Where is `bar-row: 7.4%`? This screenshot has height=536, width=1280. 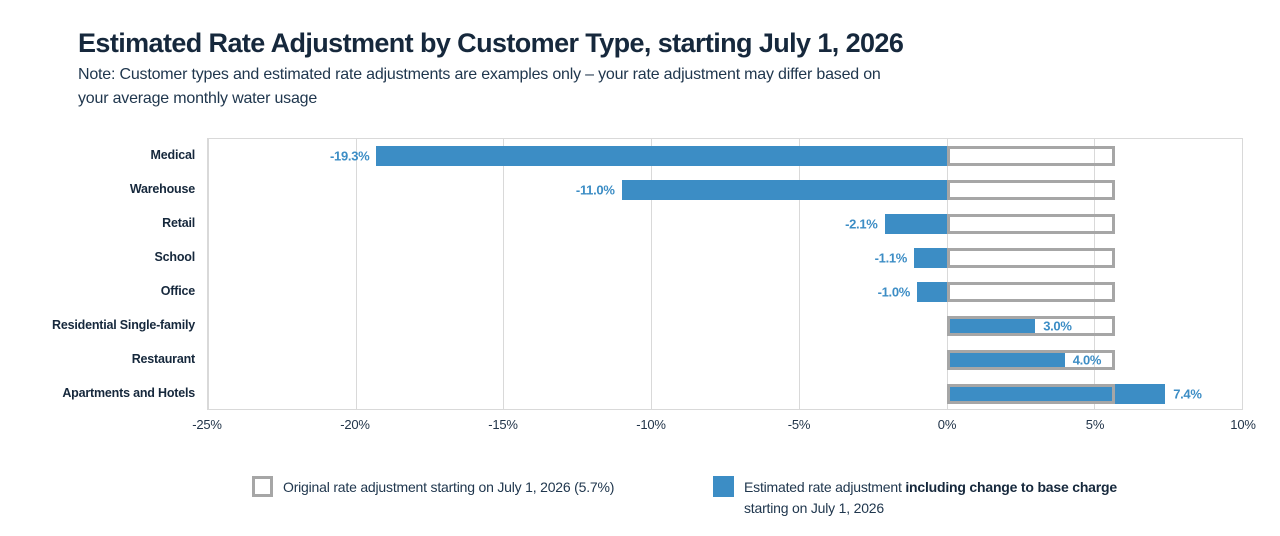 bar-row: 7.4% is located at coordinates (725, 394).